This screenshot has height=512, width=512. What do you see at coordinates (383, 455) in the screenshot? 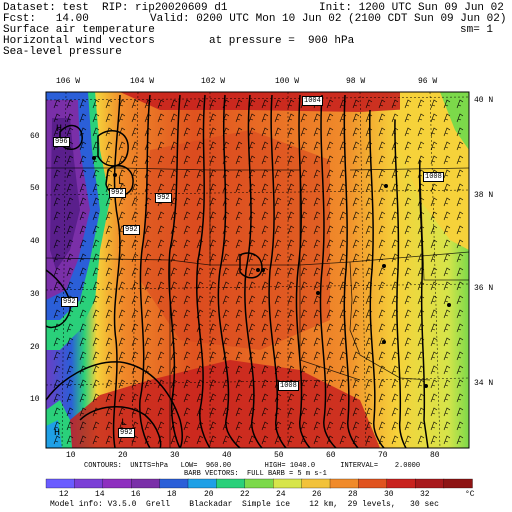
I see `x-tick: 70` at bounding box center [383, 455].